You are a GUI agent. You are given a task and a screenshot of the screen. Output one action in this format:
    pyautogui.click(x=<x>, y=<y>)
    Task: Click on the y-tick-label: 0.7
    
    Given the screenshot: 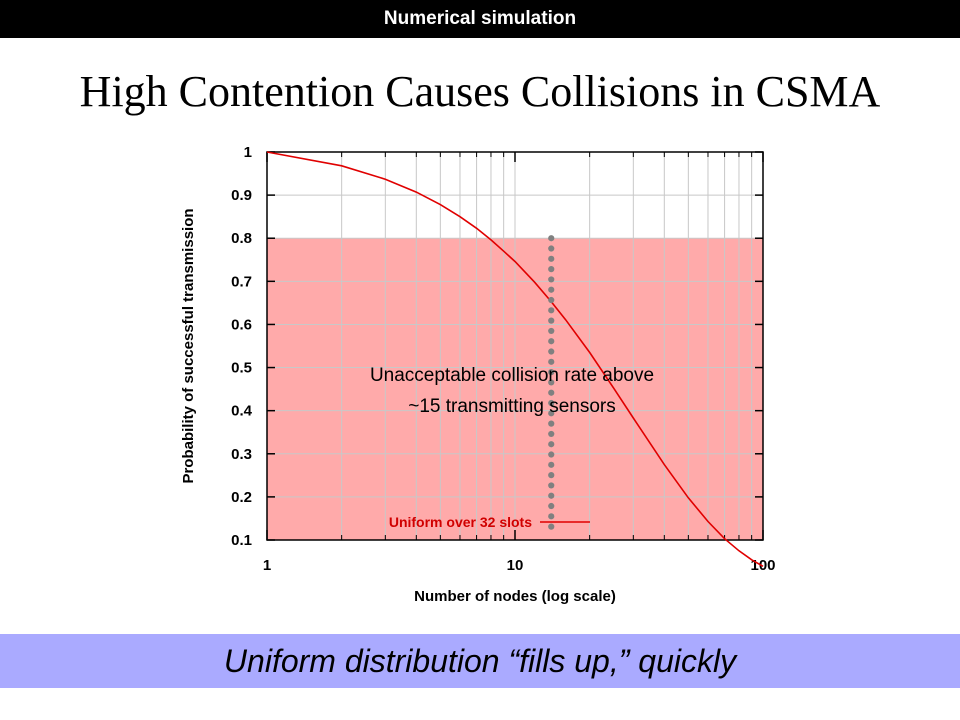 What is the action you would take?
    pyautogui.click(x=241, y=281)
    